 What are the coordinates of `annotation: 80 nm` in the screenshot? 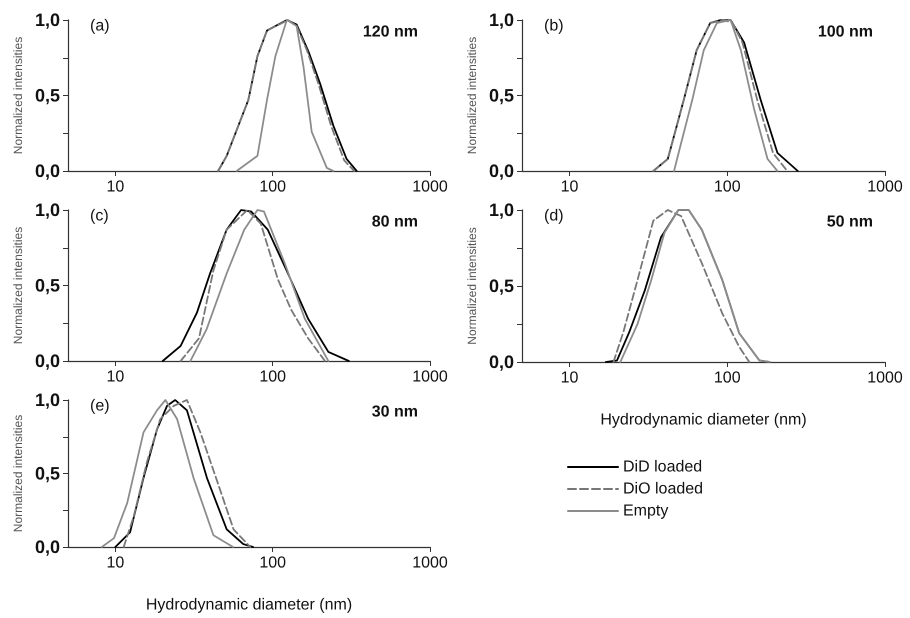 It's located at (395, 222).